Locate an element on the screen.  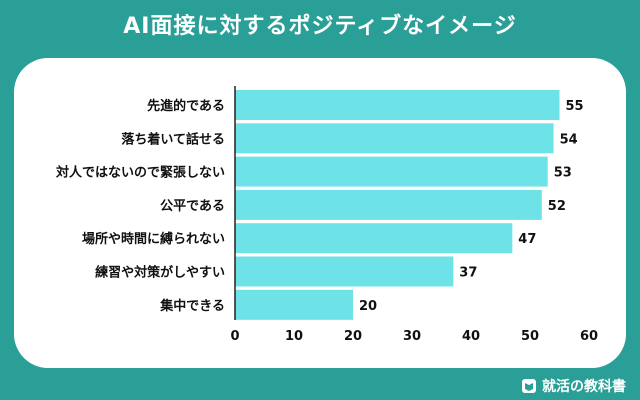
data-label: 20 is located at coordinates (368, 306).